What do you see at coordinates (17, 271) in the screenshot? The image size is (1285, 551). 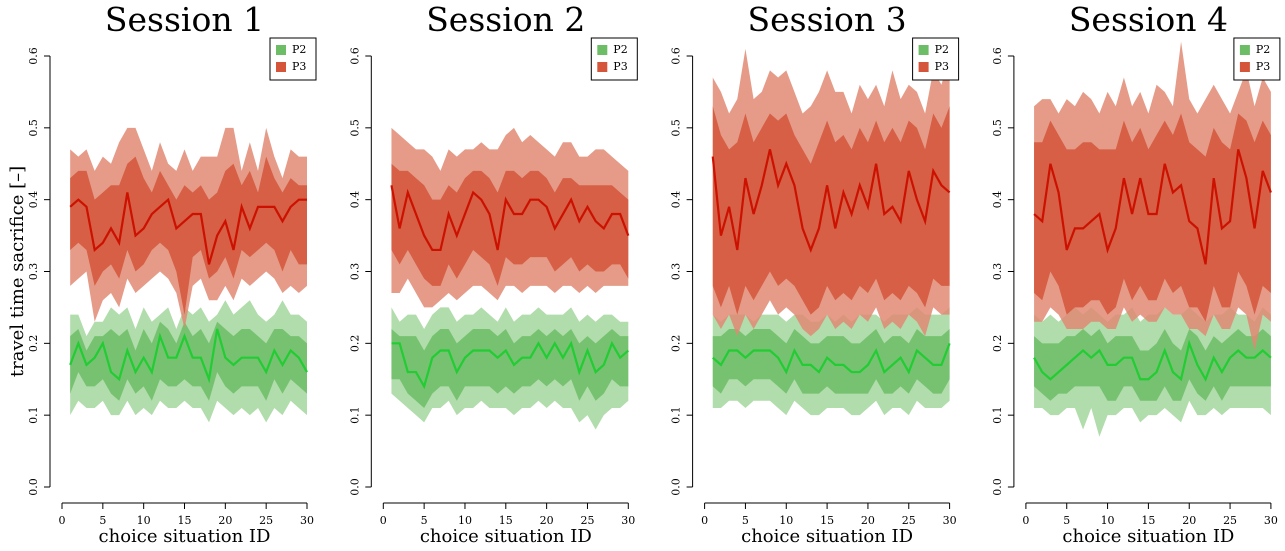 I see `y-axis-label: travel time sacrifice [–]` at bounding box center [17, 271].